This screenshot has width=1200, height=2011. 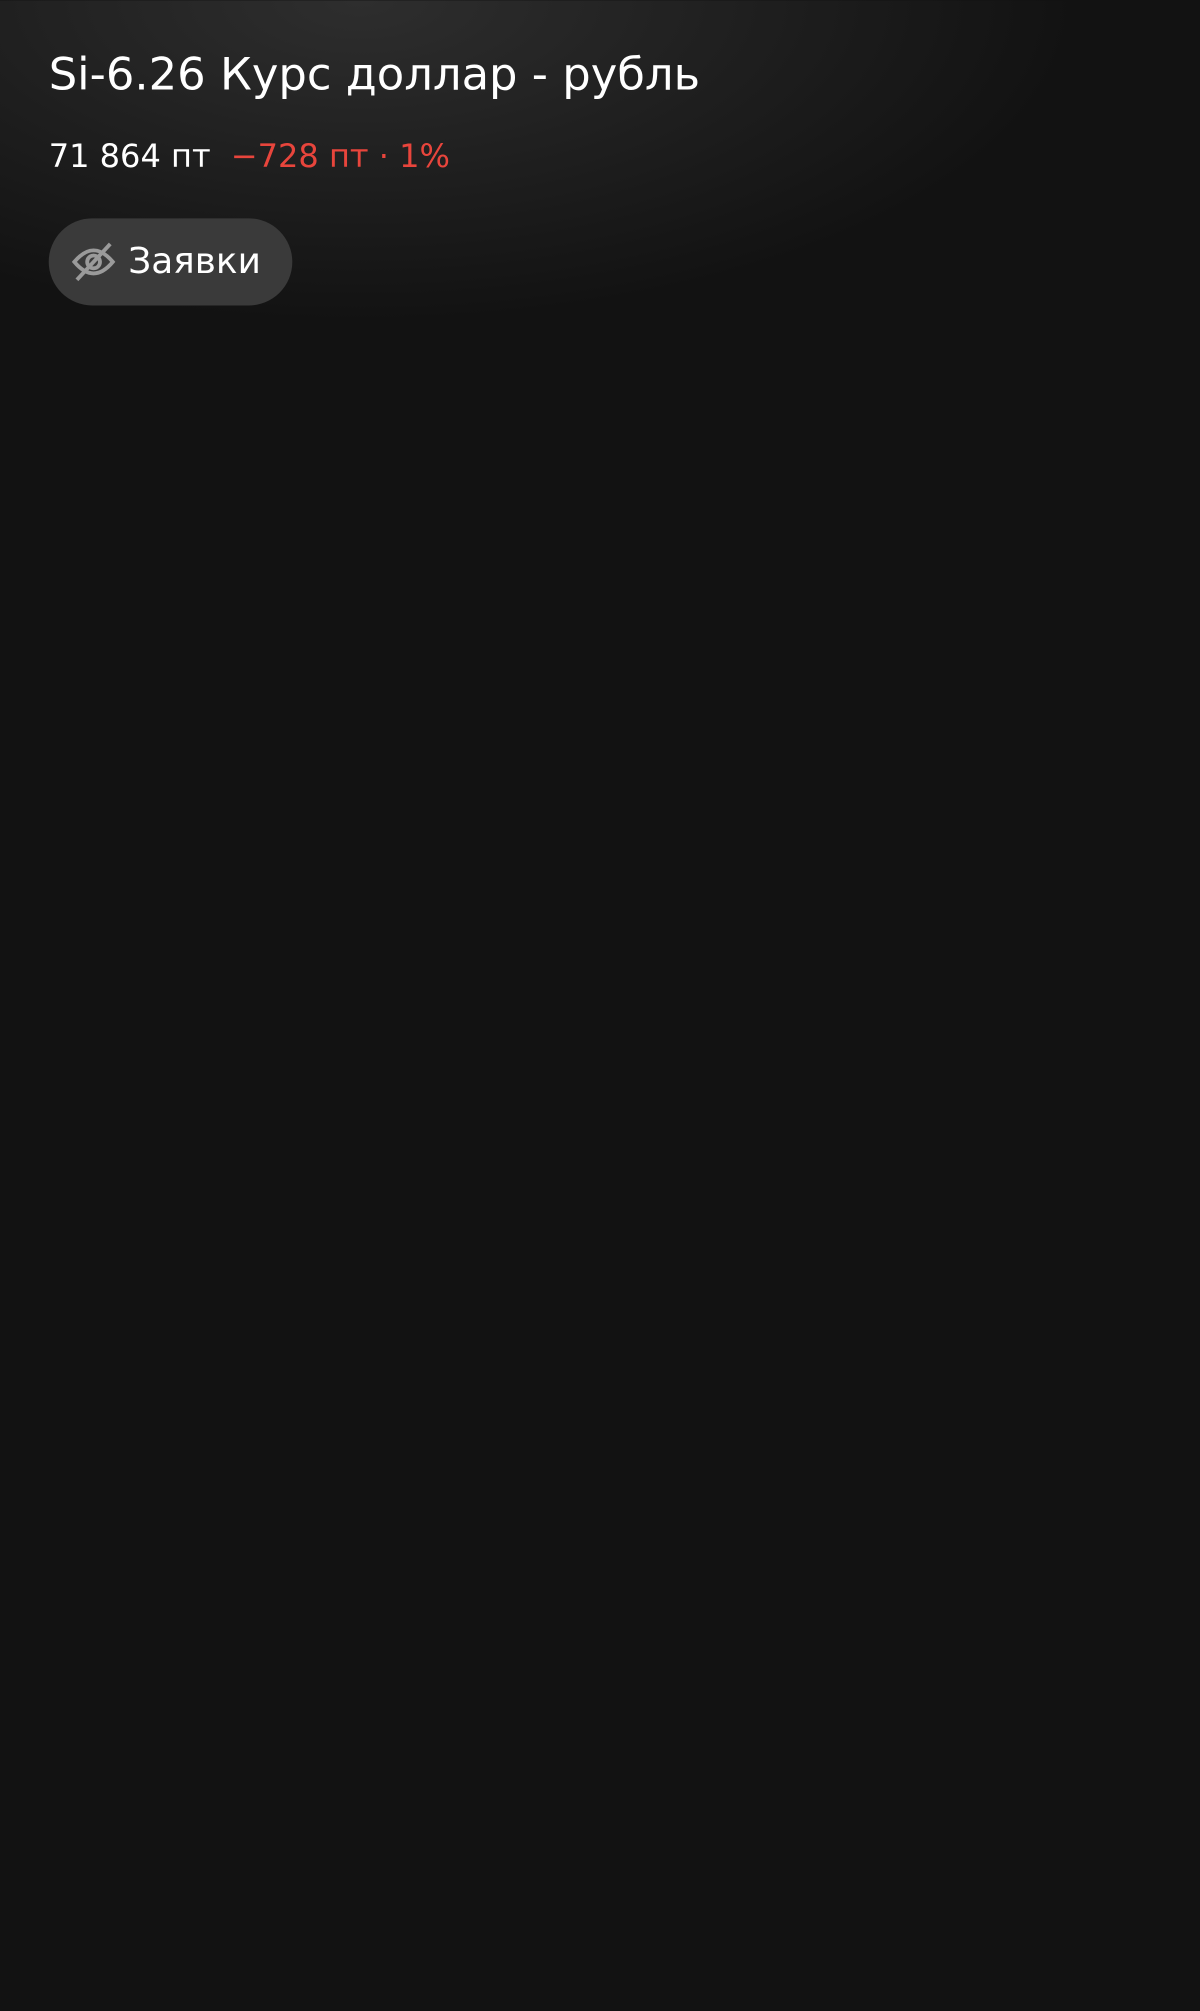 What do you see at coordinates (130, 156) in the screenshot?
I see `last-price: 71 864 пт` at bounding box center [130, 156].